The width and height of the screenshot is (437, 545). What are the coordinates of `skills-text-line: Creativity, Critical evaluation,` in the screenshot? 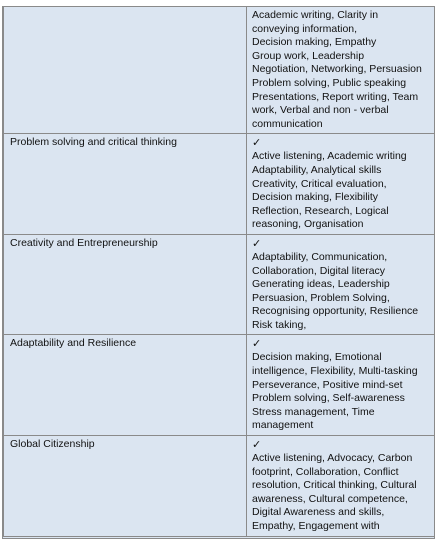 It's located at (319, 183).